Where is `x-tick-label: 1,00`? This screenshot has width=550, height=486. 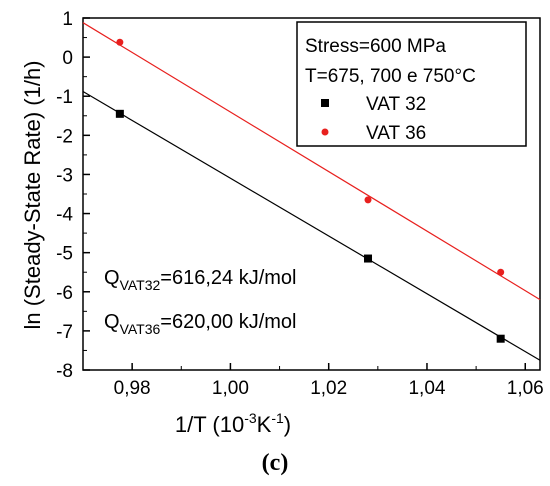 x-tick-label: 1,00 is located at coordinates (230, 388).